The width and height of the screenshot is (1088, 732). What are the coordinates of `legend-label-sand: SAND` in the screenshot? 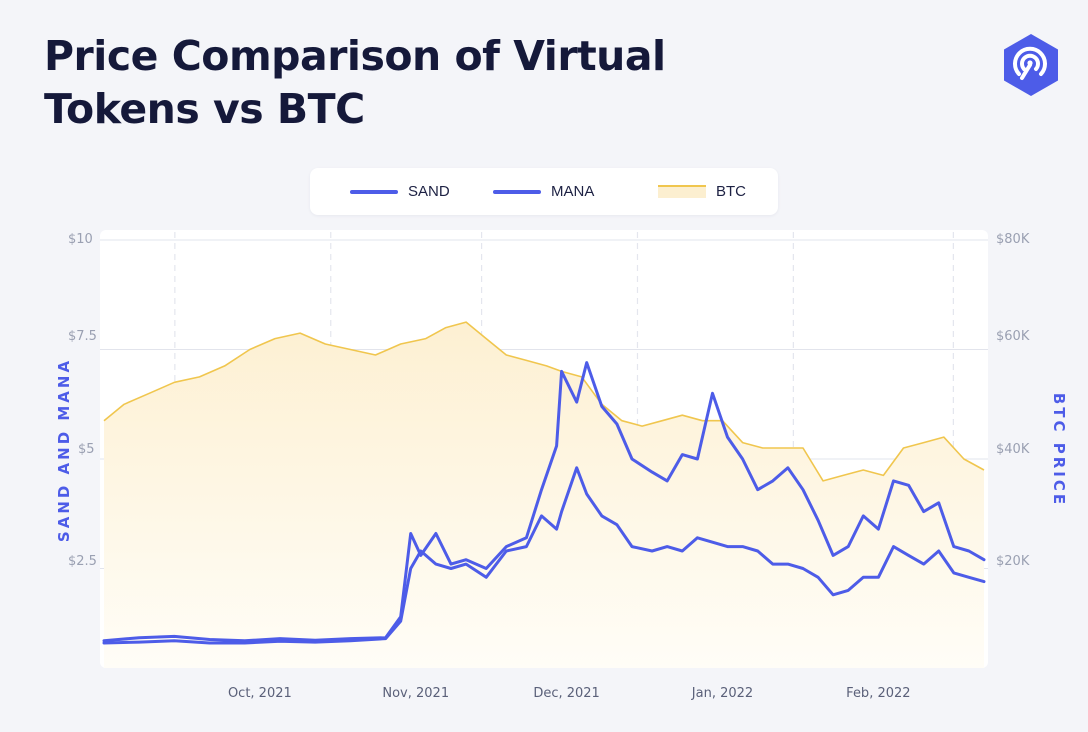 It's located at (429, 191).